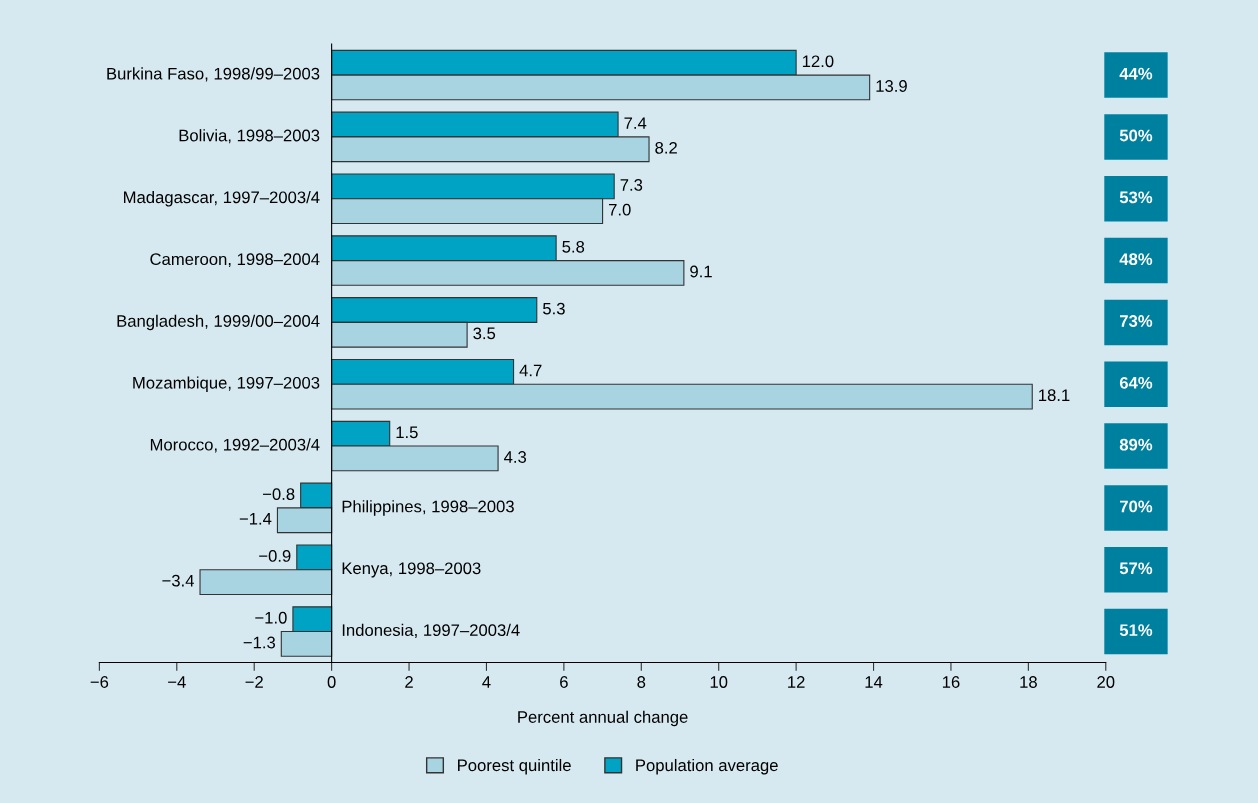  Describe the element at coordinates (796, 682) in the screenshot. I see `x-tick-label: 12` at that location.